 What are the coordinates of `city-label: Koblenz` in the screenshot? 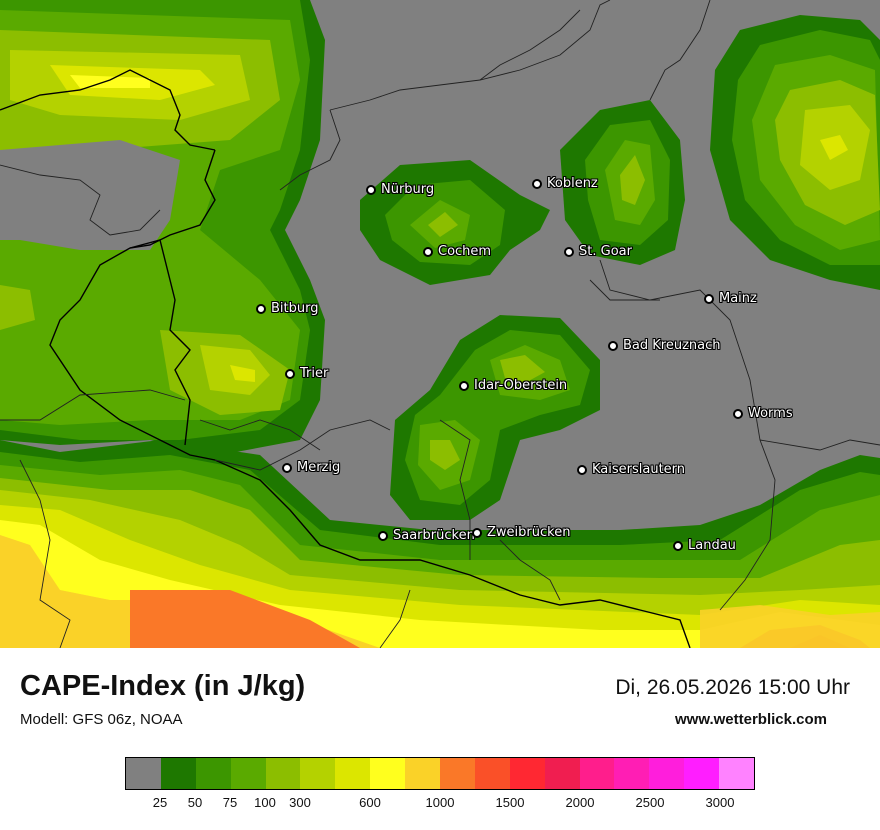 It's located at (572, 183).